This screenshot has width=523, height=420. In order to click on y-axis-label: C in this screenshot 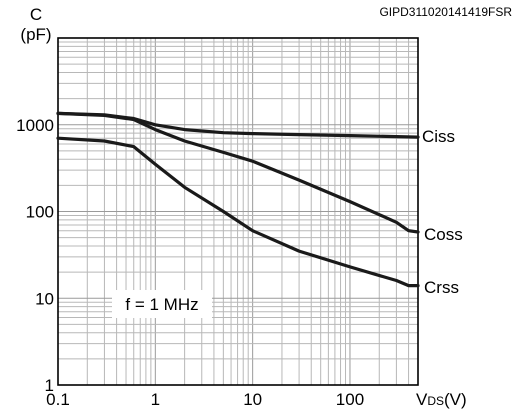, I will do `click(36, 14)`.